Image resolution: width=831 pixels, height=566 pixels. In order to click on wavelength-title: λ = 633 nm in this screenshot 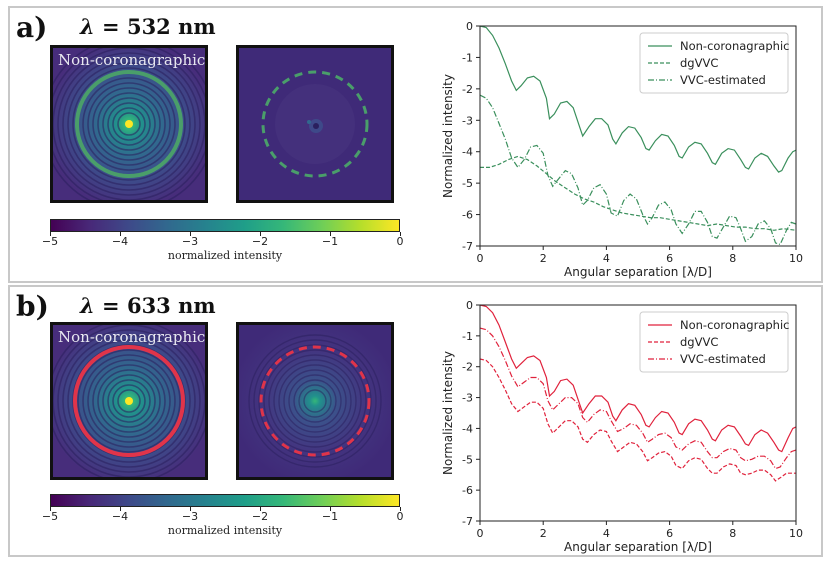, I will do `click(148, 305)`.